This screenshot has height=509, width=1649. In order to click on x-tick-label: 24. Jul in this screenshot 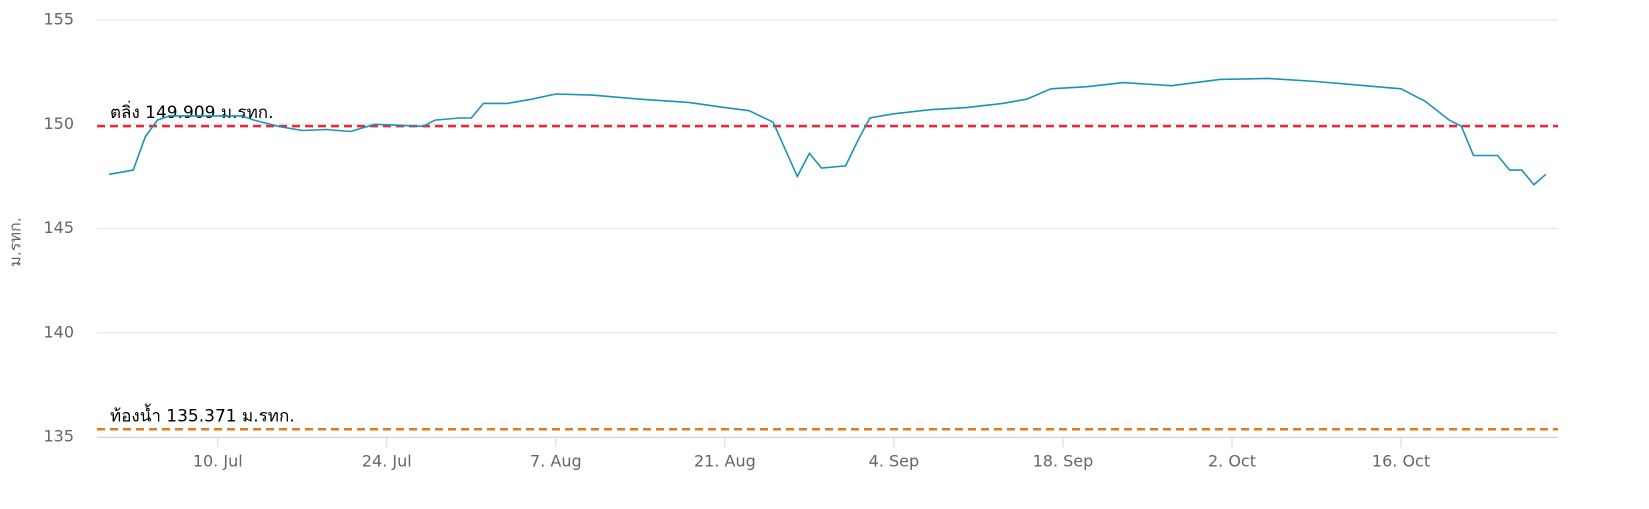, I will do `click(387, 461)`.